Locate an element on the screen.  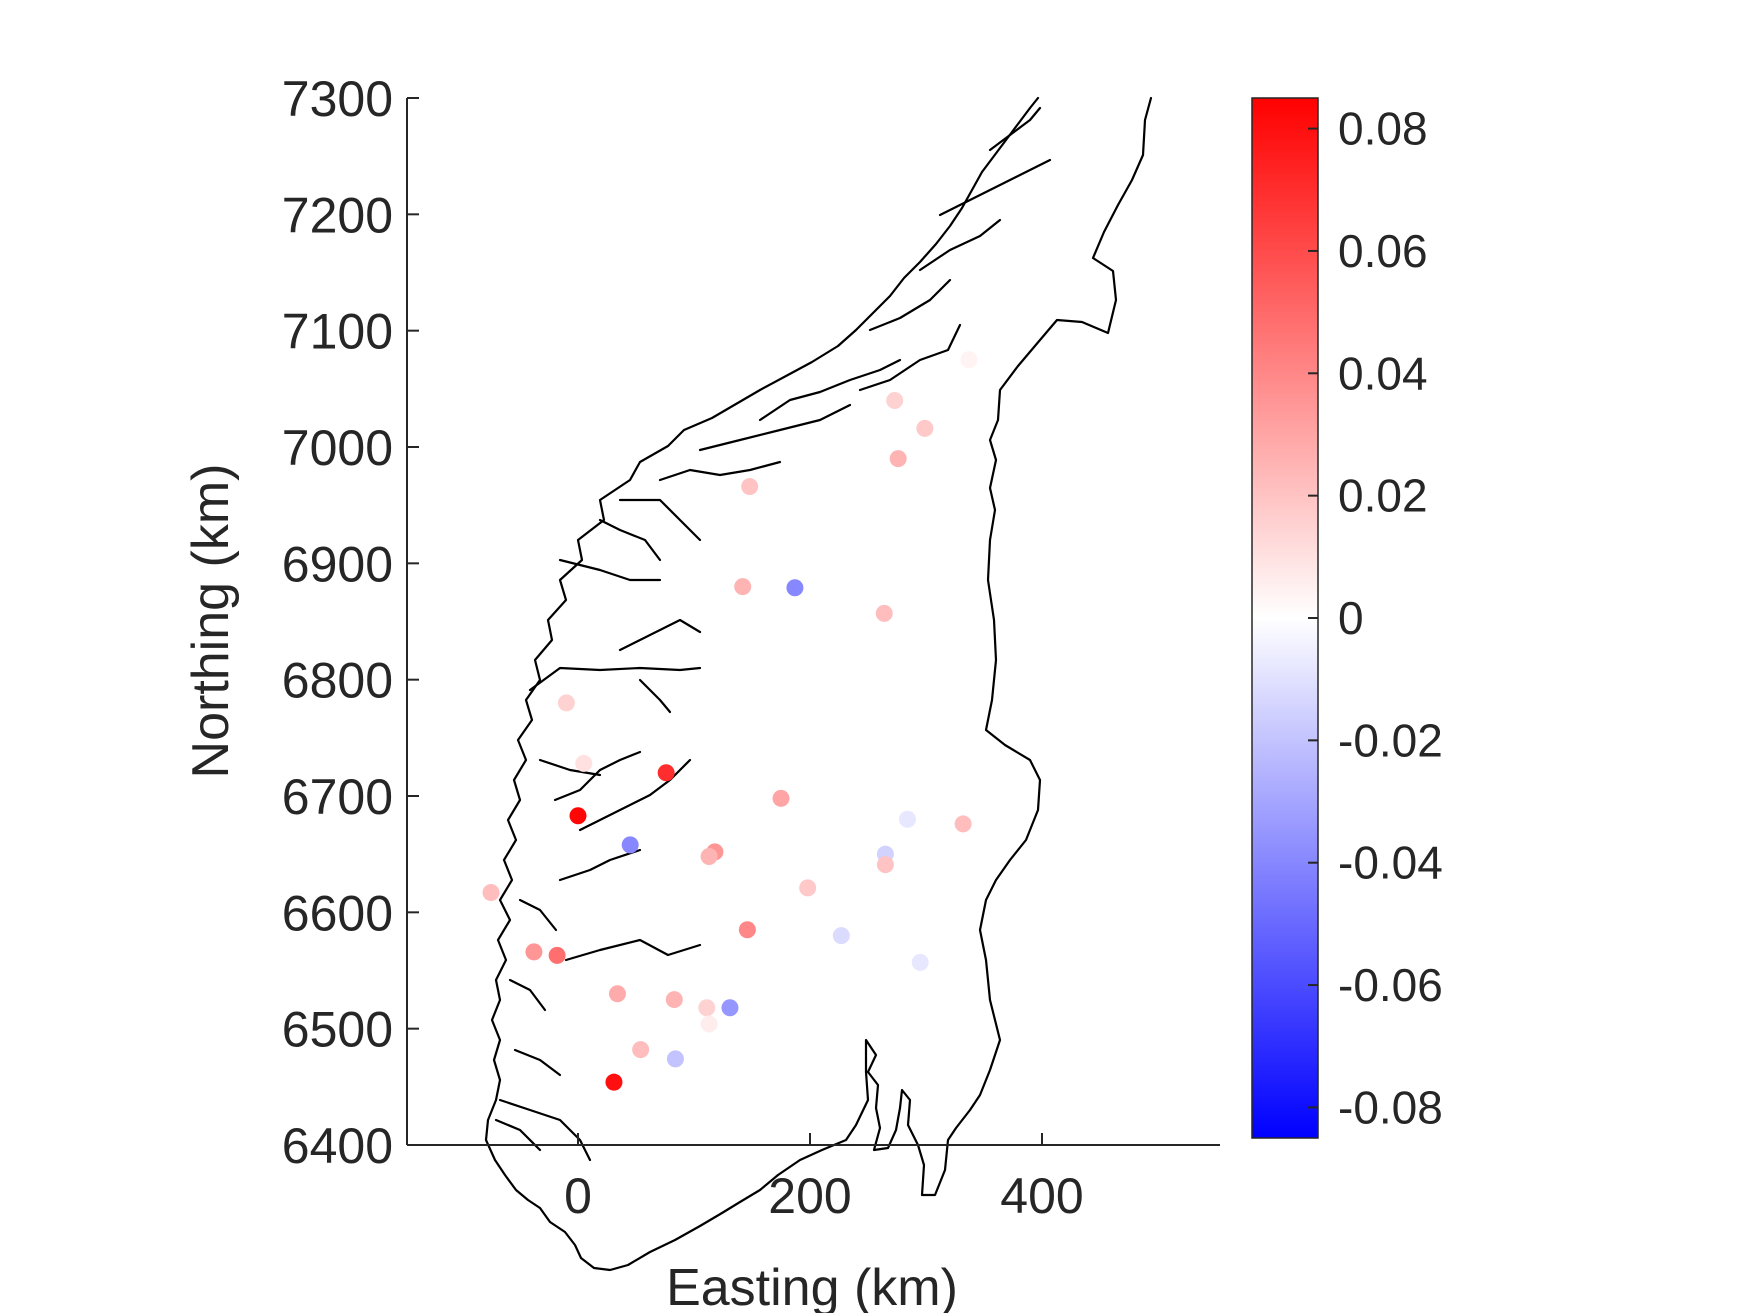
colorbar: -0.08 -0.06 -0.04 -0.02 0 0.02 0.04 0.06 0.08 is located at coordinates (1347, 618).